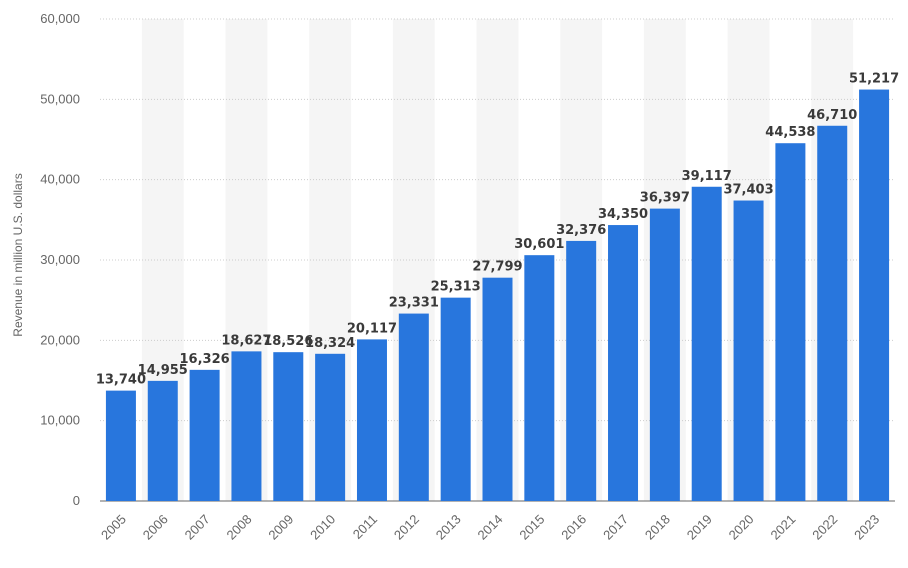  What do you see at coordinates (581, 230) in the screenshot?
I see `data-label: 32,376` at bounding box center [581, 230].